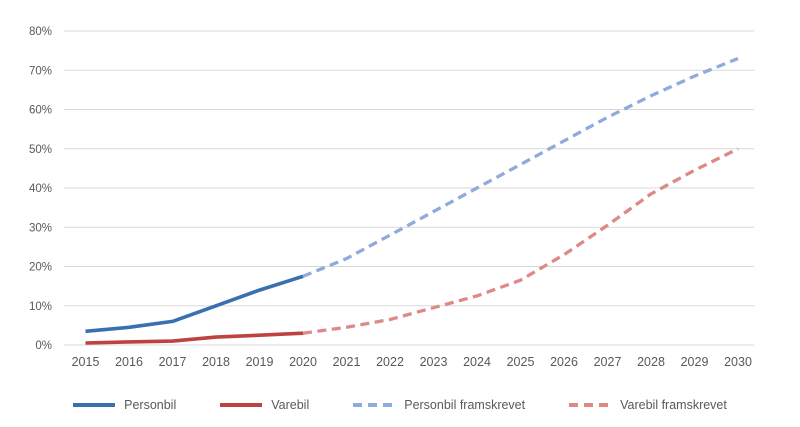  I want to click on x-tick-label: 2026, so click(564, 362).